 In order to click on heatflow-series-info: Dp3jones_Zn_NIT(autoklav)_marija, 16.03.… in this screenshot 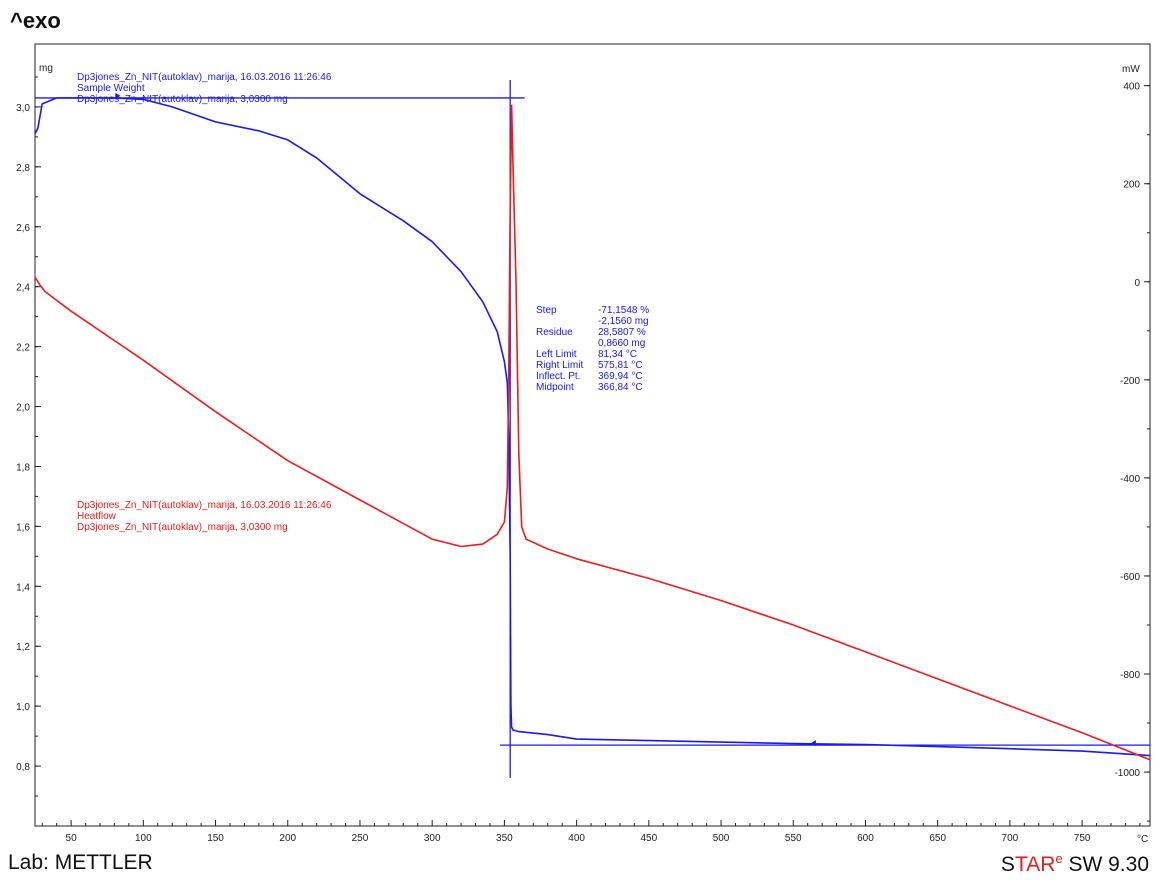, I will do `click(204, 516)`.